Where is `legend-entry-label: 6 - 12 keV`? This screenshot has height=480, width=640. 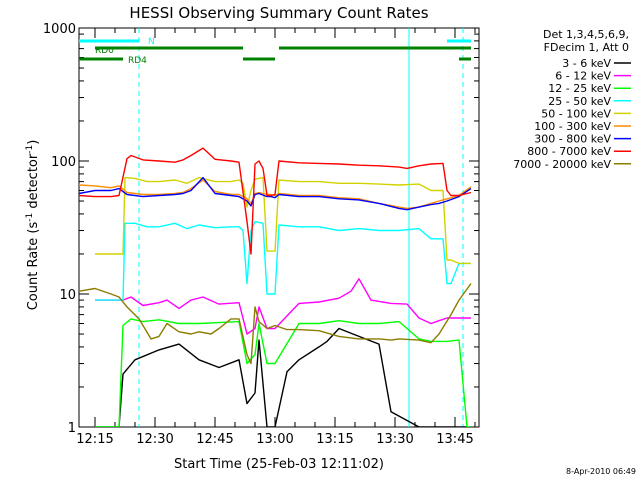
legend-entry-label: 6 - 12 keV is located at coordinates (583, 76).